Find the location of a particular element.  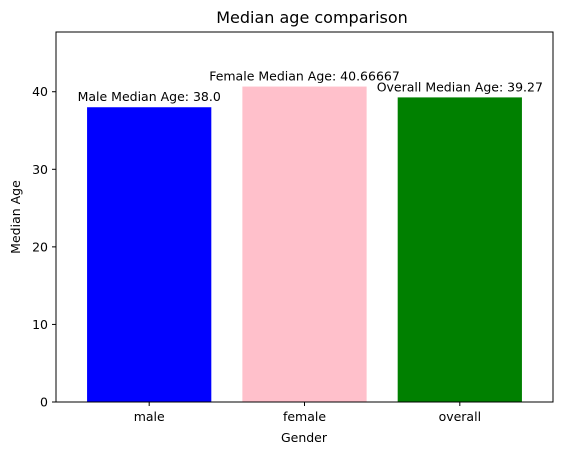

y-axis-label: Median Age is located at coordinates (15, 217).